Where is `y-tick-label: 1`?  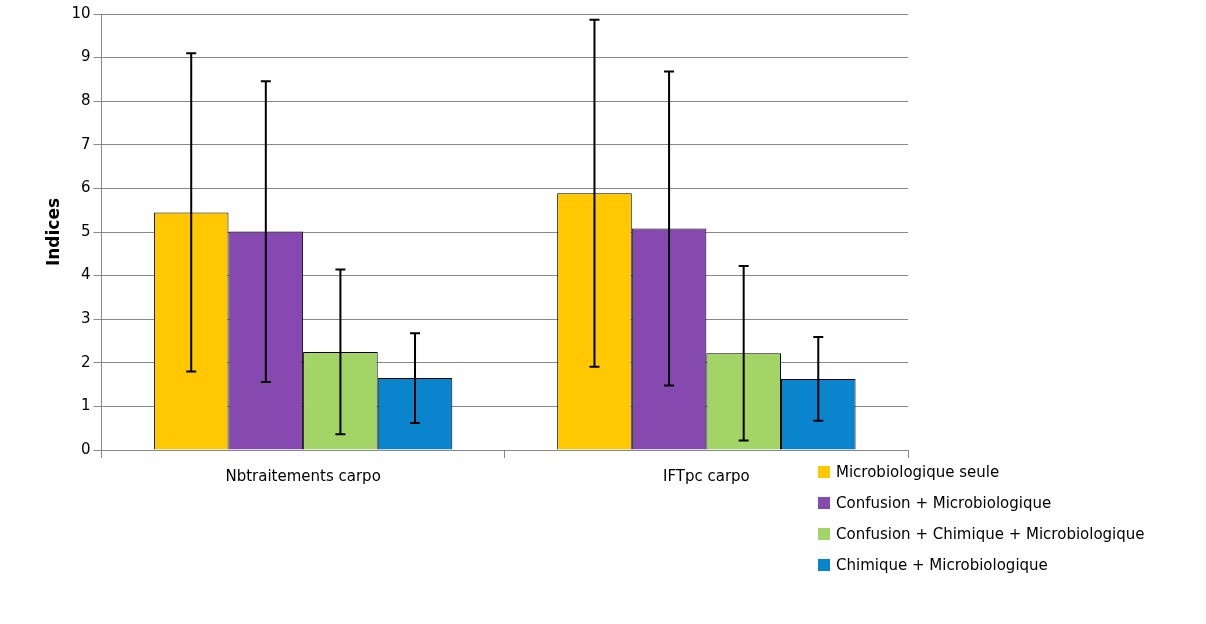
y-tick-label: 1 is located at coordinates (85, 405).